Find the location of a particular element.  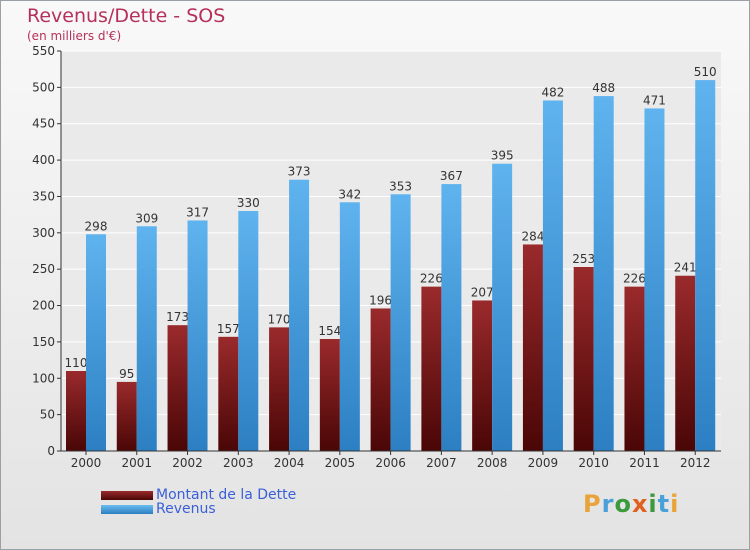

value-label-dette: 253 is located at coordinates (583, 259).